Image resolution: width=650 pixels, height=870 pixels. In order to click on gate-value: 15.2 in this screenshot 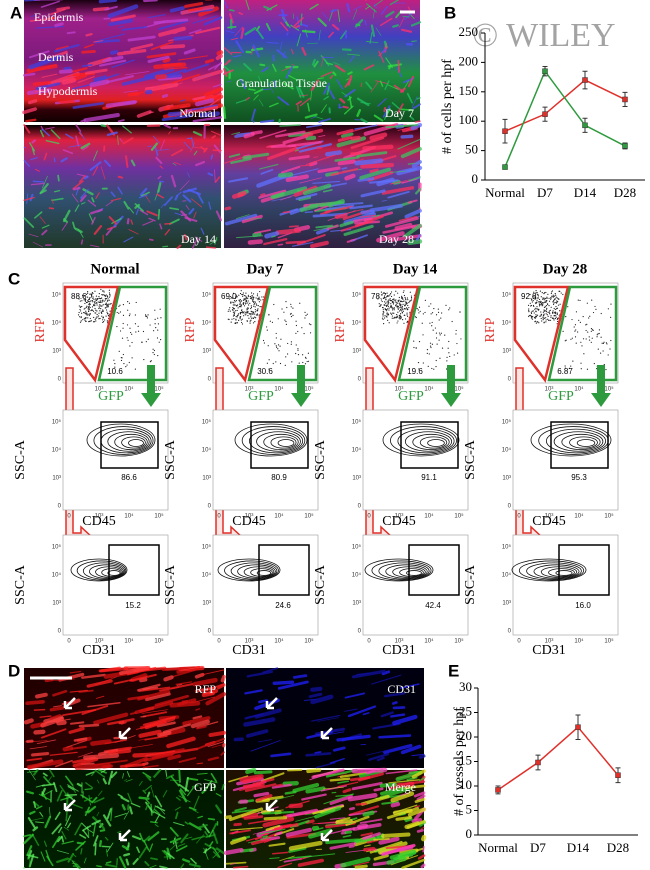, I will do `click(133, 605)`.